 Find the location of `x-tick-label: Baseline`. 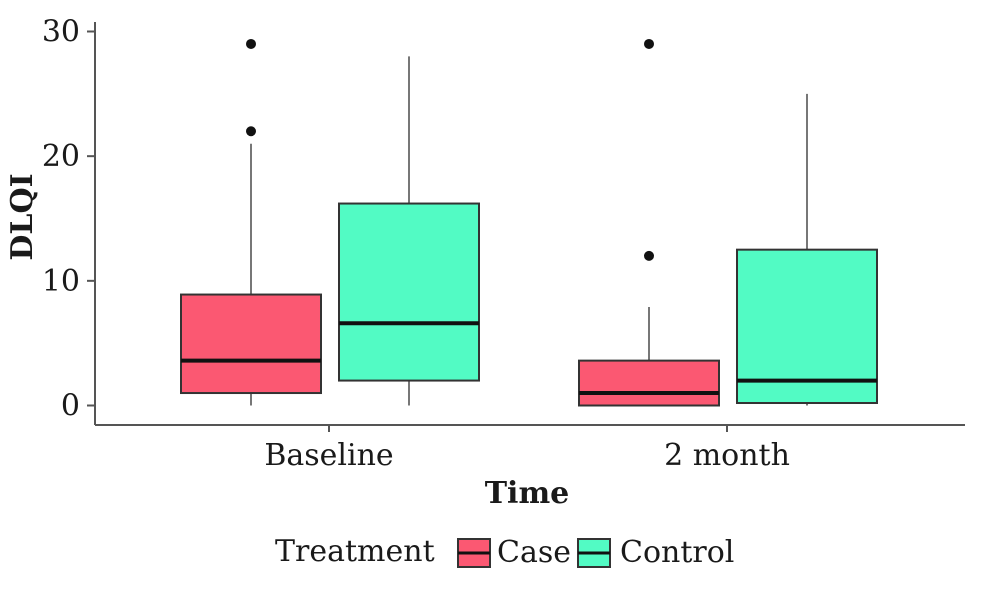

x-tick-label: Baseline is located at coordinates (328, 455).